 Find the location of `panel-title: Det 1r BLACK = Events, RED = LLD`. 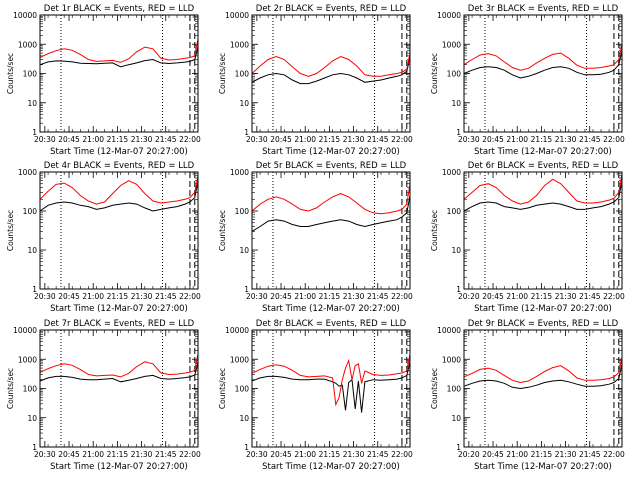

panel-title: Det 1r BLACK = Events, RED = LLD is located at coordinates (119, 9).